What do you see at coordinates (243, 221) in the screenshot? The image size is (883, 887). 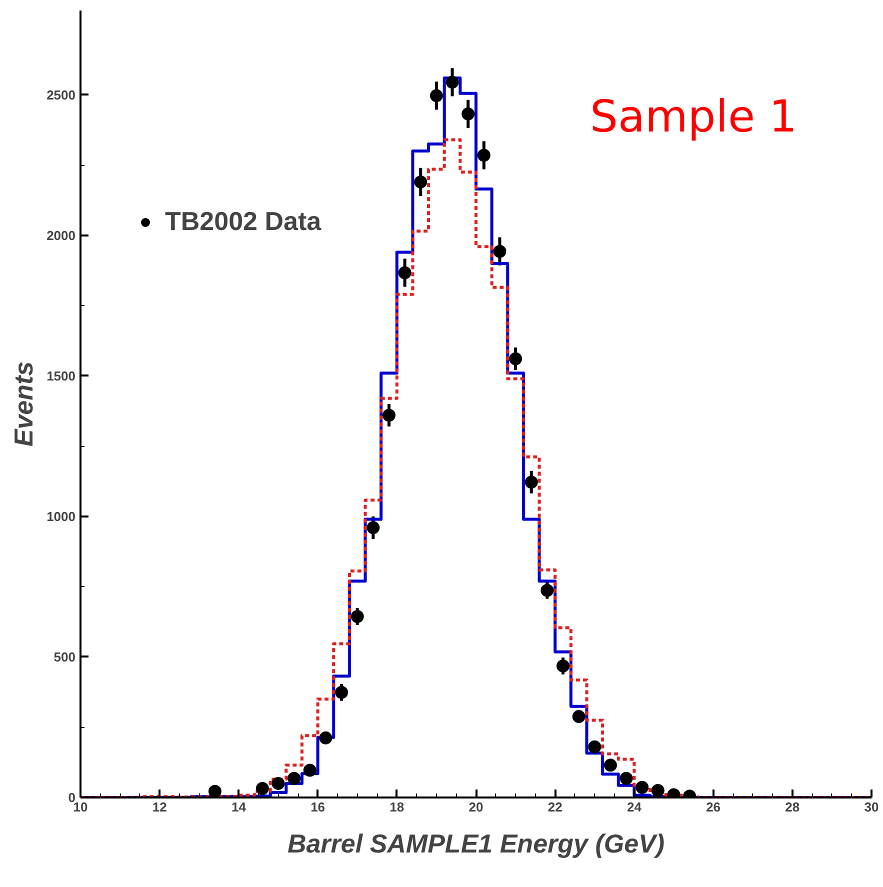 I see `legend-label: TB2002 Data` at bounding box center [243, 221].